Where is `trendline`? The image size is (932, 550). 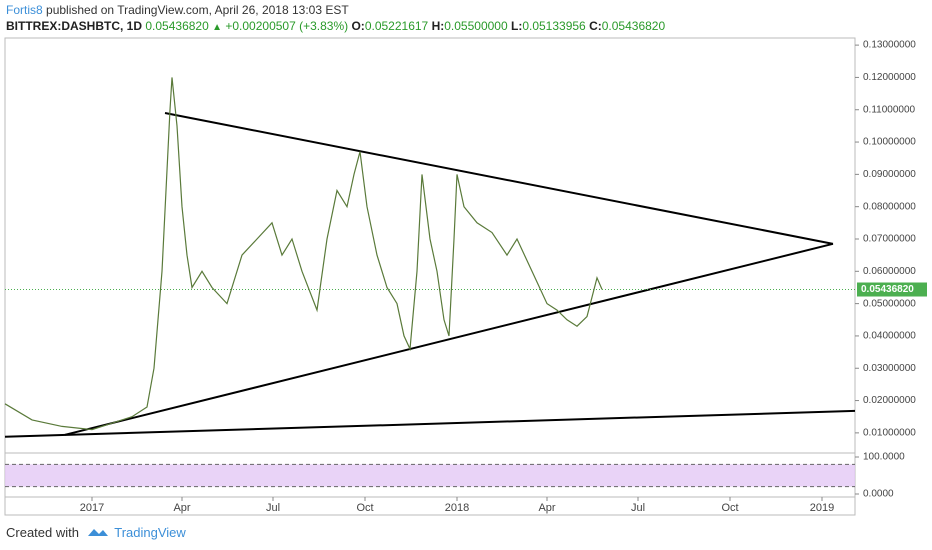
trendline is located at coordinates (430, 423).